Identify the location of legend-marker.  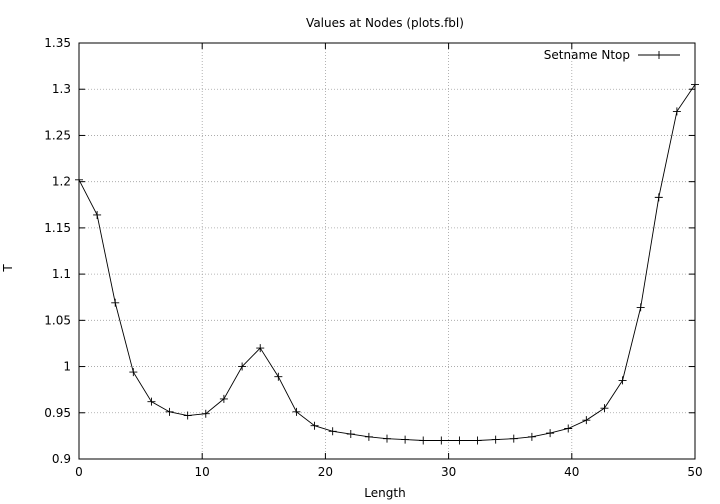
(659, 55).